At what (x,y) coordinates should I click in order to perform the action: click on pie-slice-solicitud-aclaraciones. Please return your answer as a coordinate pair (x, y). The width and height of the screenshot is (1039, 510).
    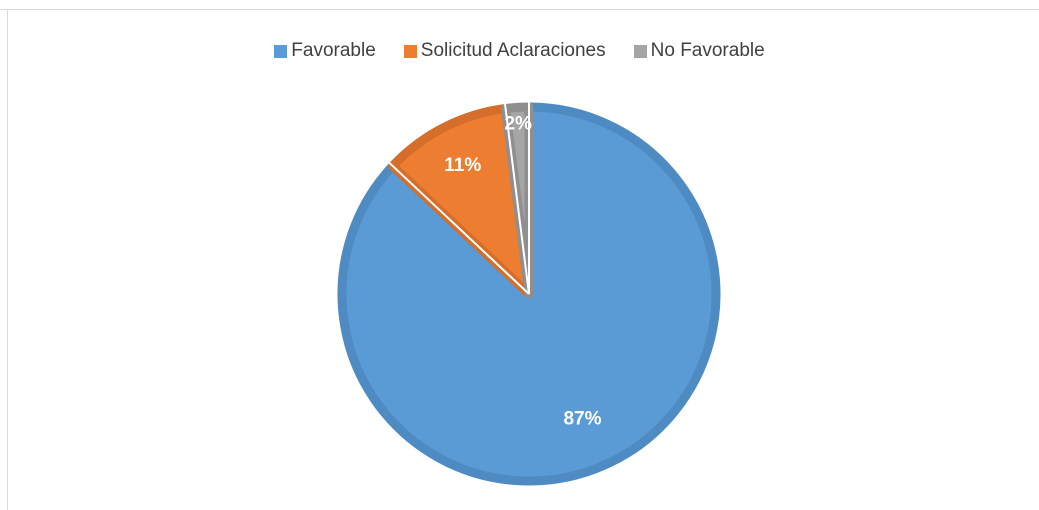
    Looking at the image, I should click on (461, 201).